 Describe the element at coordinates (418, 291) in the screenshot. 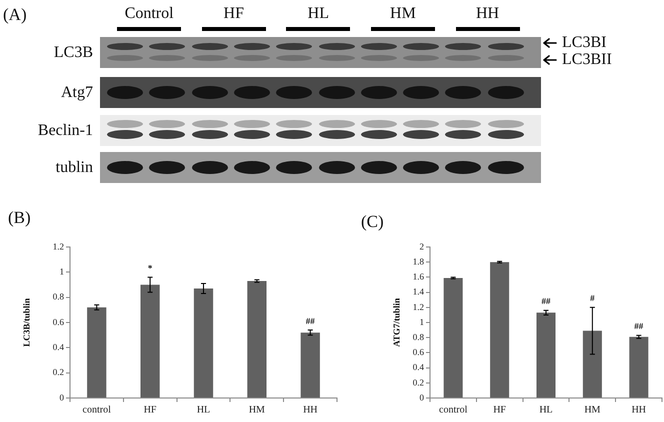

I see `y-tick-label: 1.4` at that location.